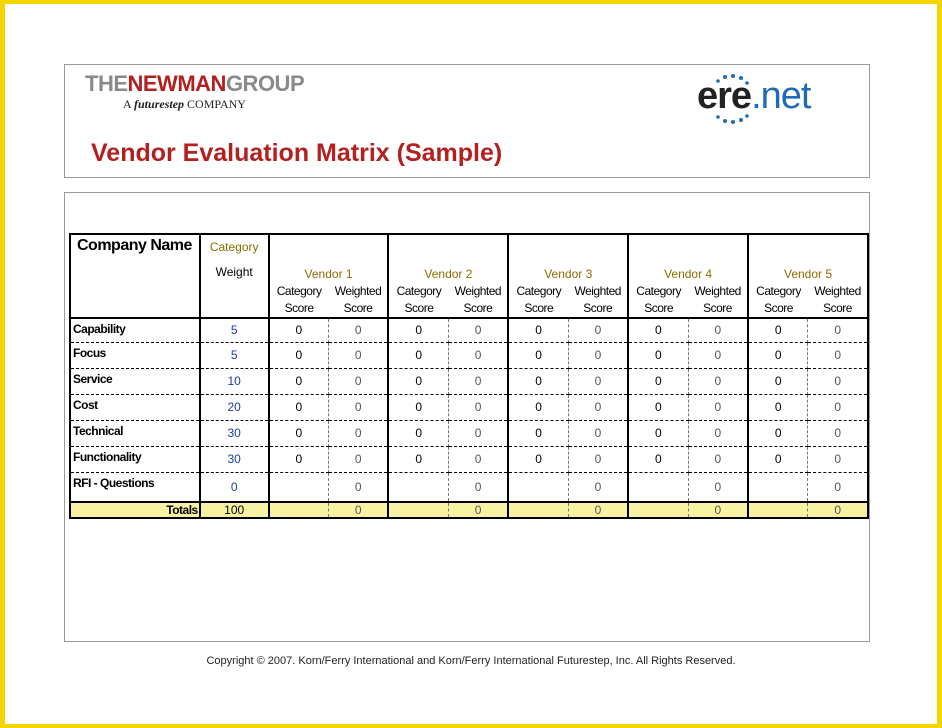 The height and width of the screenshot is (728, 942). I want to click on weight-cell: 0, so click(234, 487).